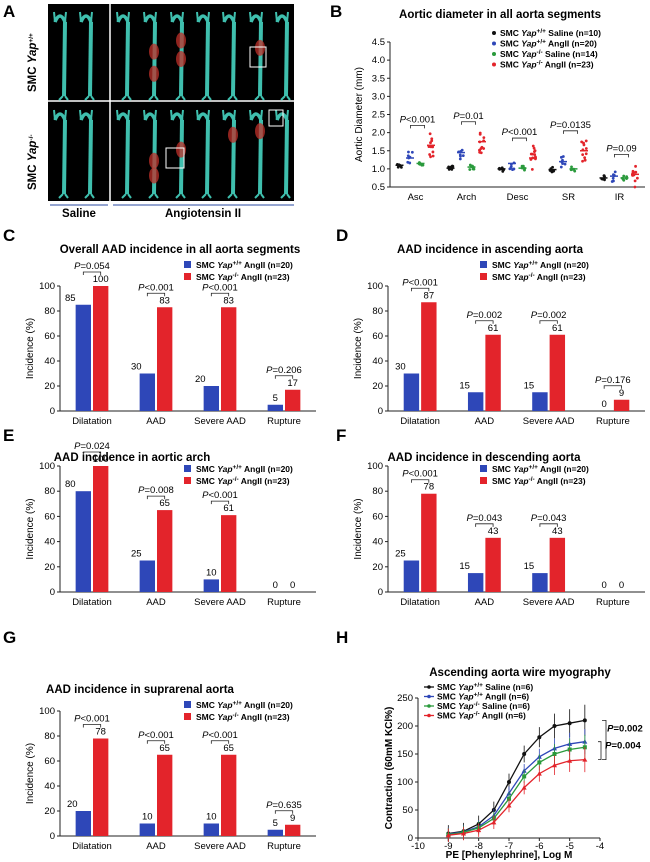 This screenshot has height=862, width=650. Describe the element at coordinates (549, 54) in the screenshot. I see `legend-entry: SMC Yap-/- Saline (n=14)` at that location.